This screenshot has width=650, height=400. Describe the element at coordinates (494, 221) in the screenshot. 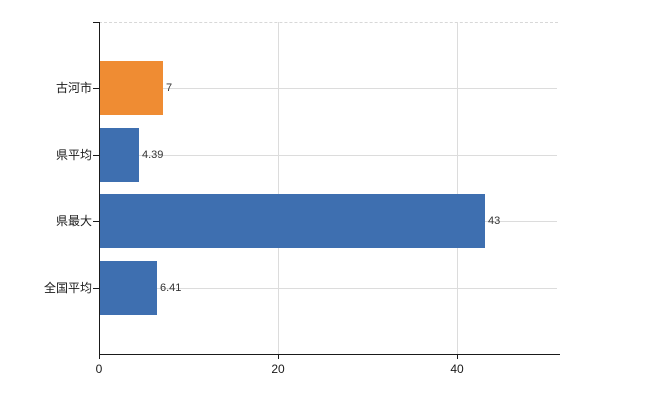

I see `bar-value-label: 43` at that location.